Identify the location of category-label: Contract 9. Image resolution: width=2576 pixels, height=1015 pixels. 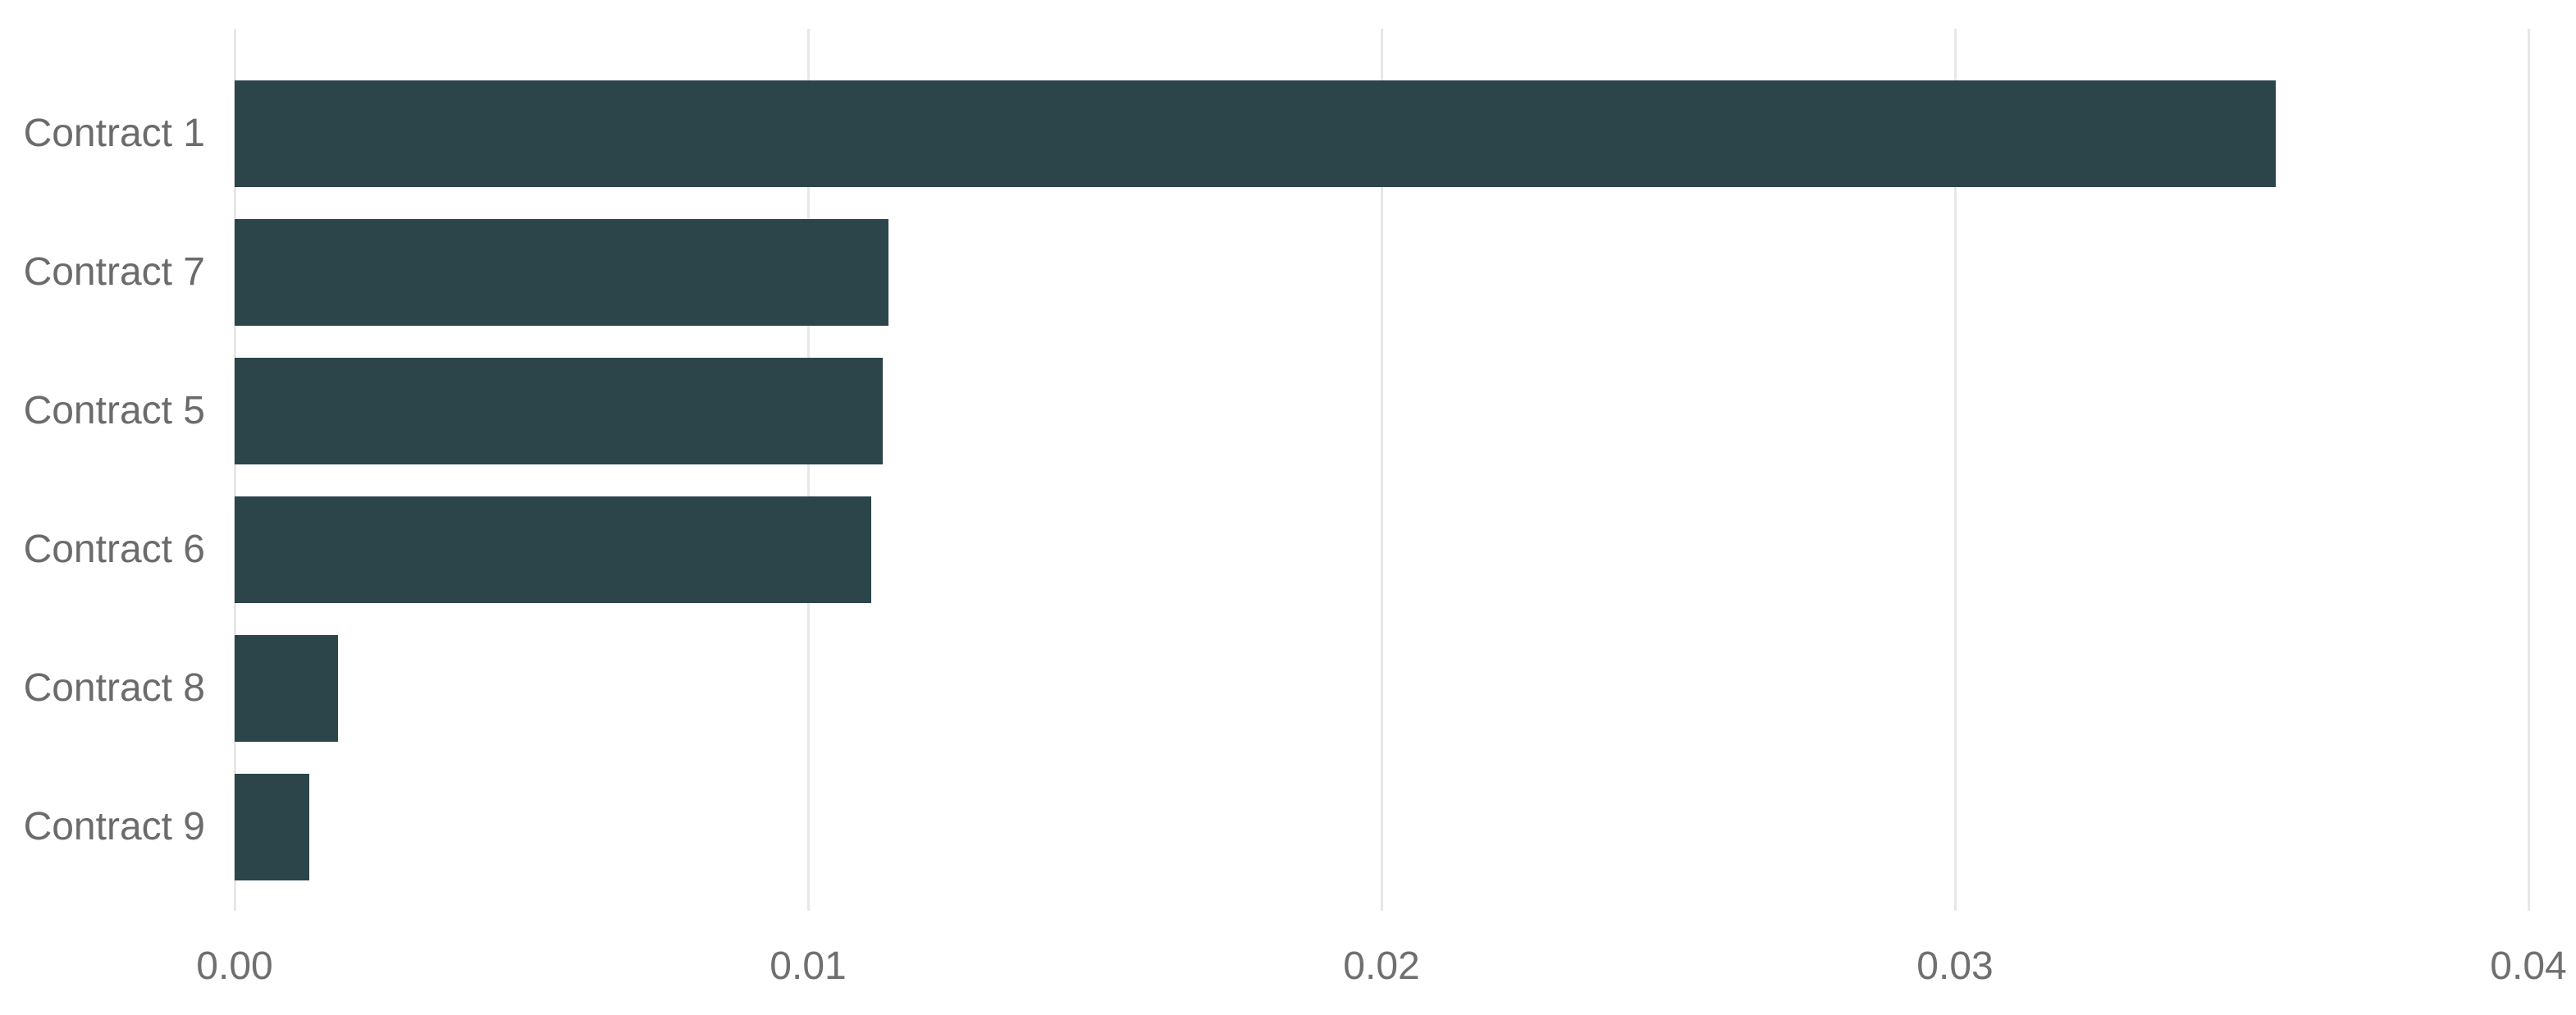
(114, 826).